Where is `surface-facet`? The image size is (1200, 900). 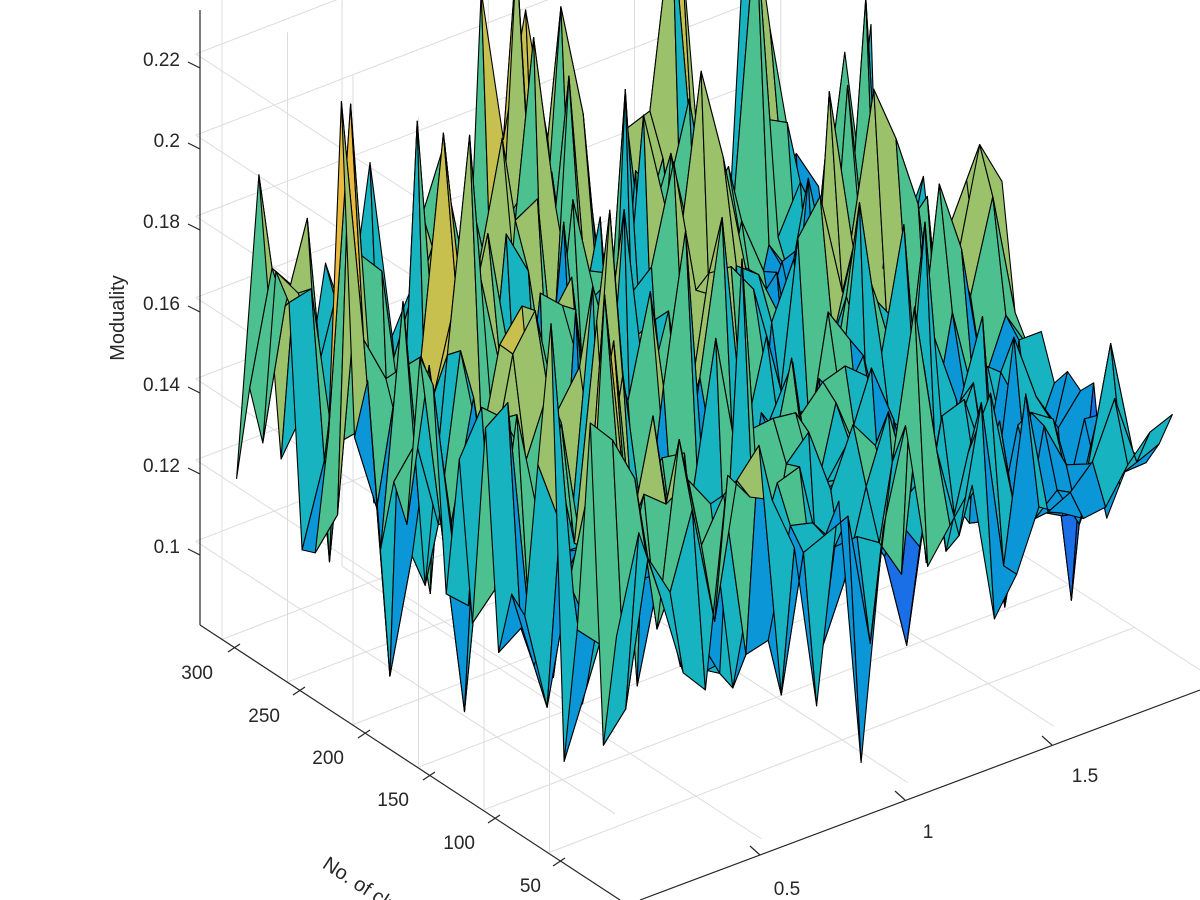 surface-facet is located at coordinates (1154, 438).